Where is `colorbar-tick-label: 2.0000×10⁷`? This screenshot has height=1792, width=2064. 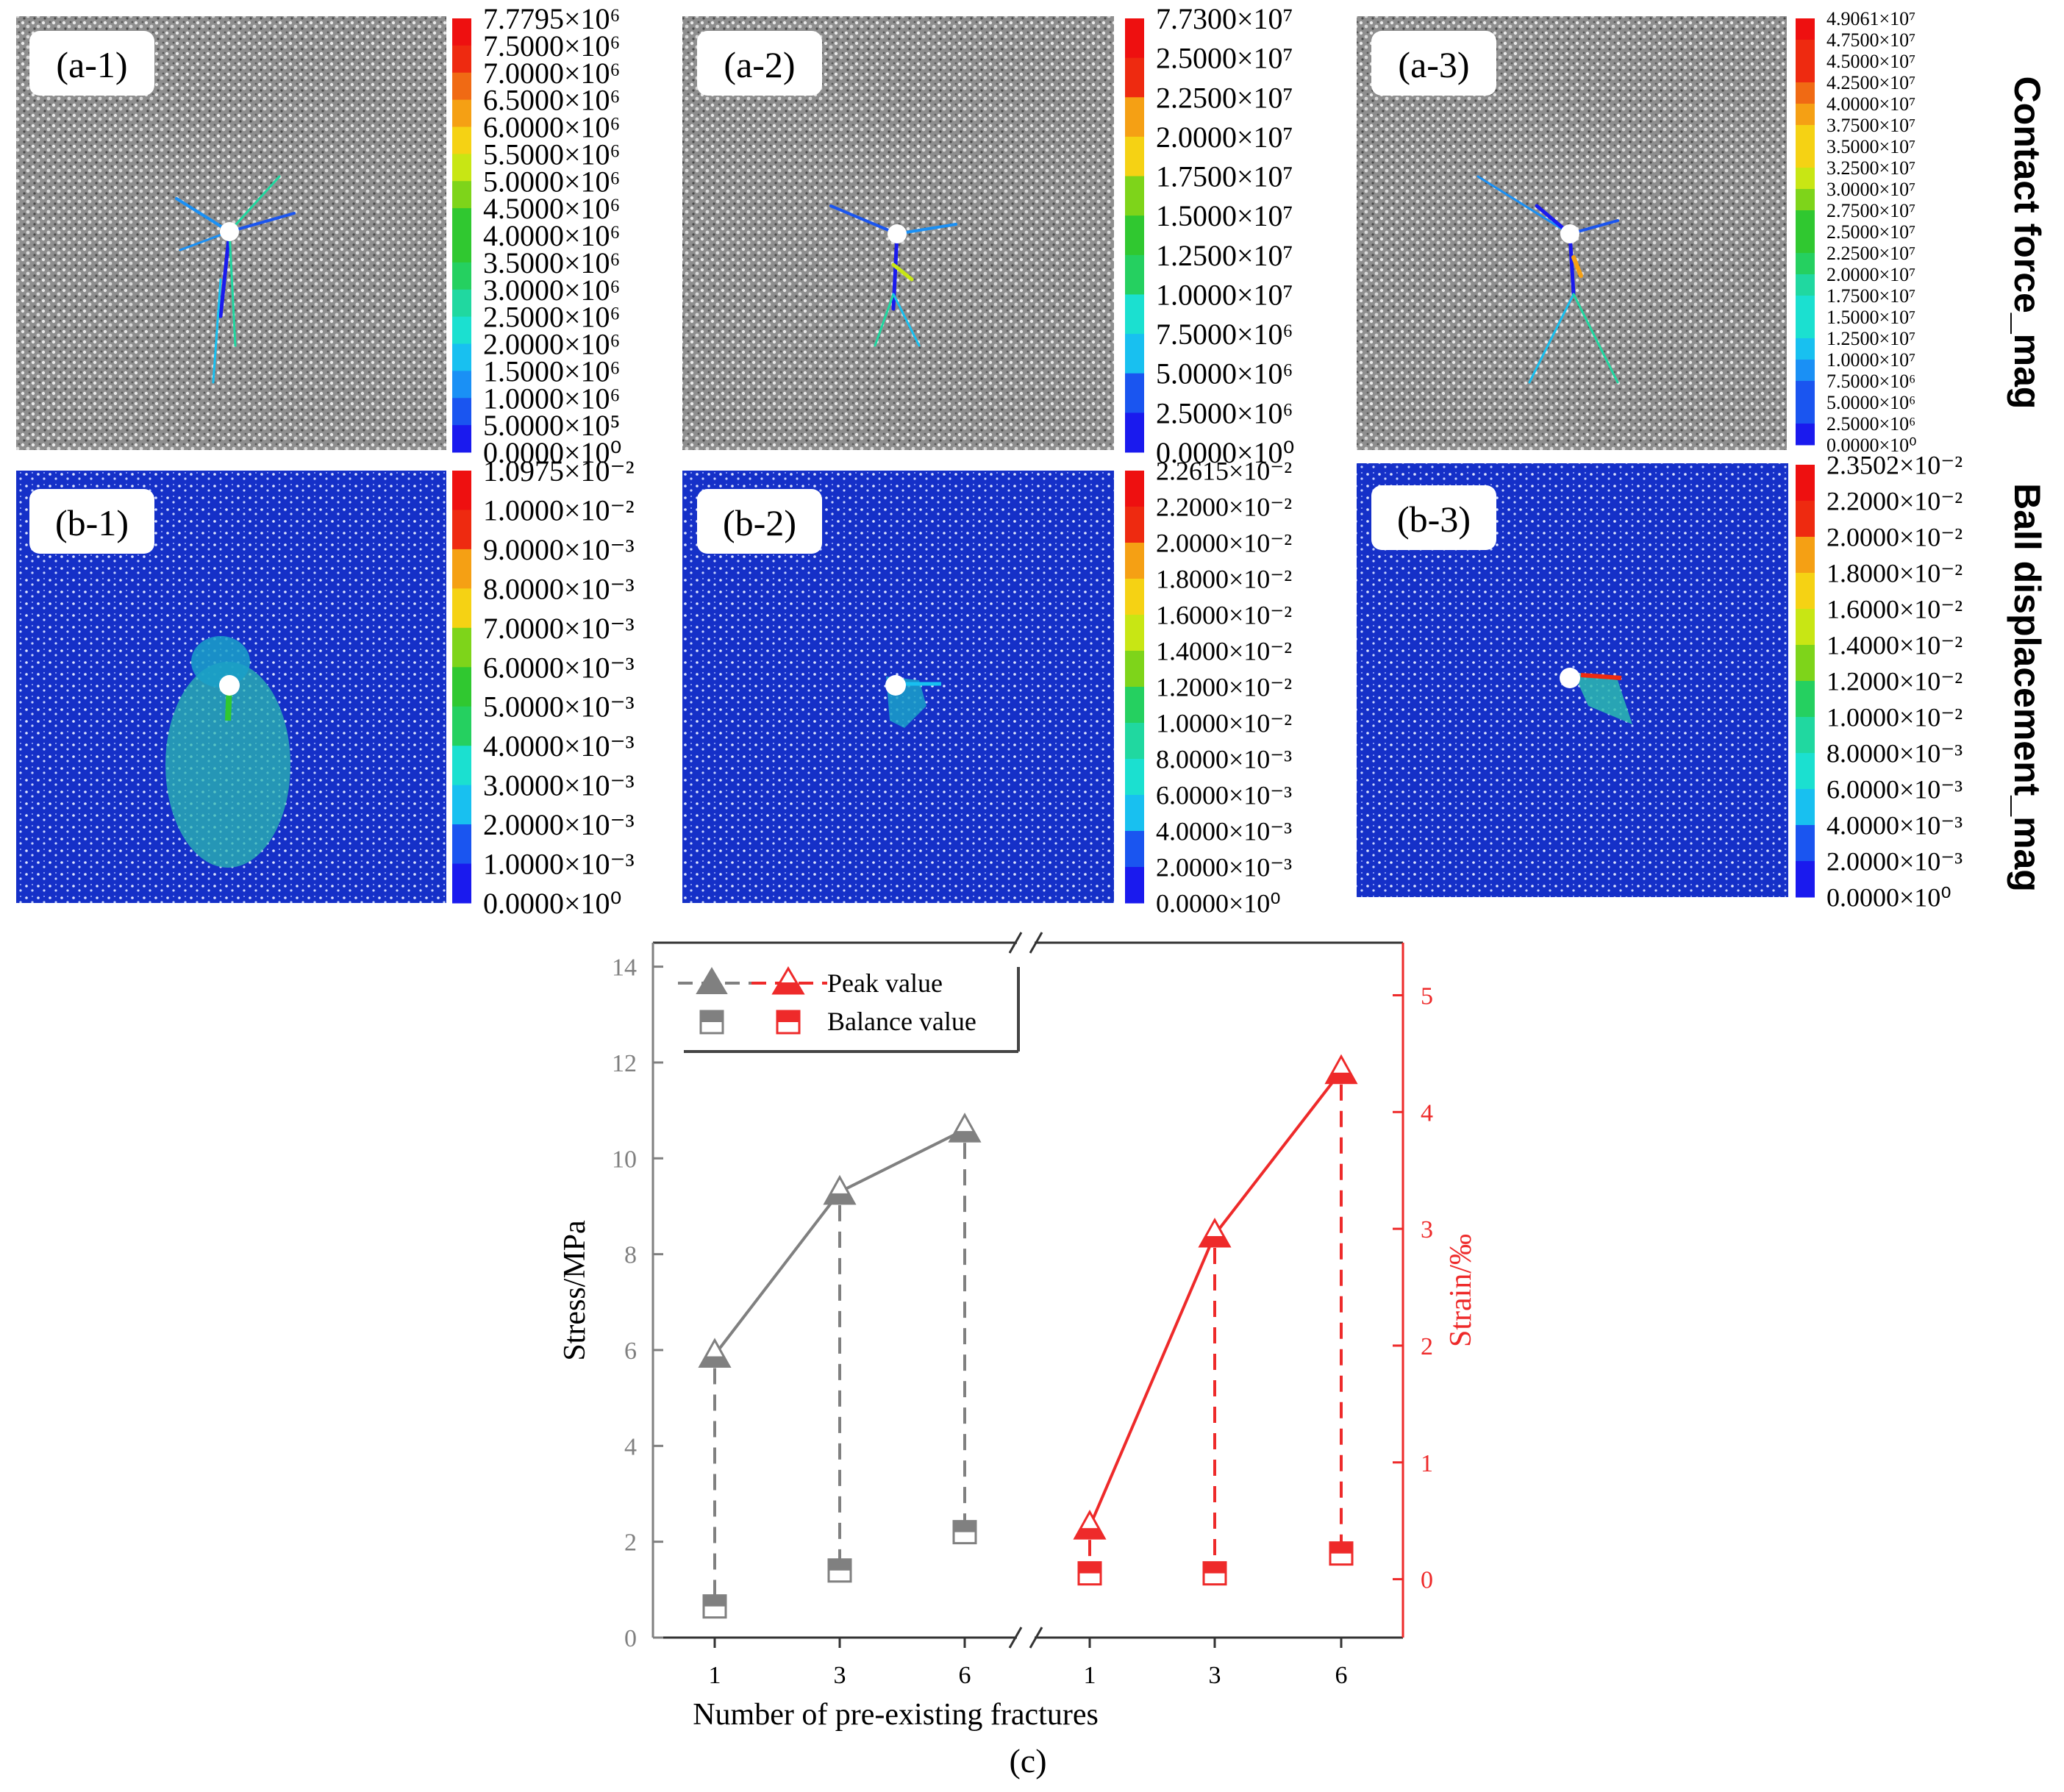
colorbar-tick-label: 2.0000×10⁷ is located at coordinates (1870, 274).